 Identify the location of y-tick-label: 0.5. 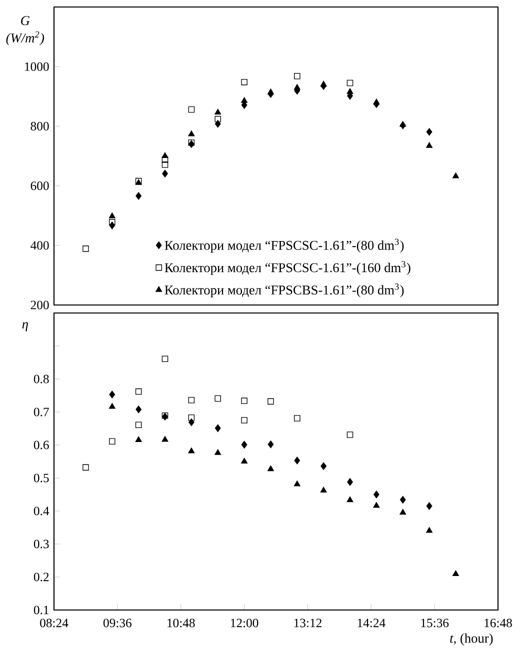
(41, 478).